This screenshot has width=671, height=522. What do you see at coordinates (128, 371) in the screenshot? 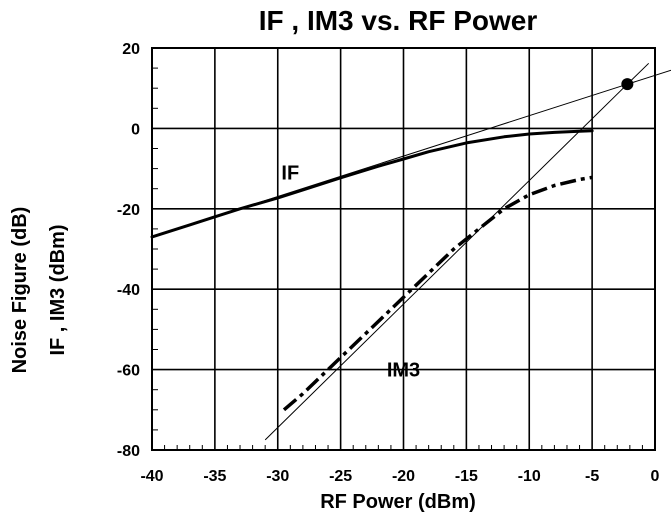
I see `y-tick-label: -60` at bounding box center [128, 371].